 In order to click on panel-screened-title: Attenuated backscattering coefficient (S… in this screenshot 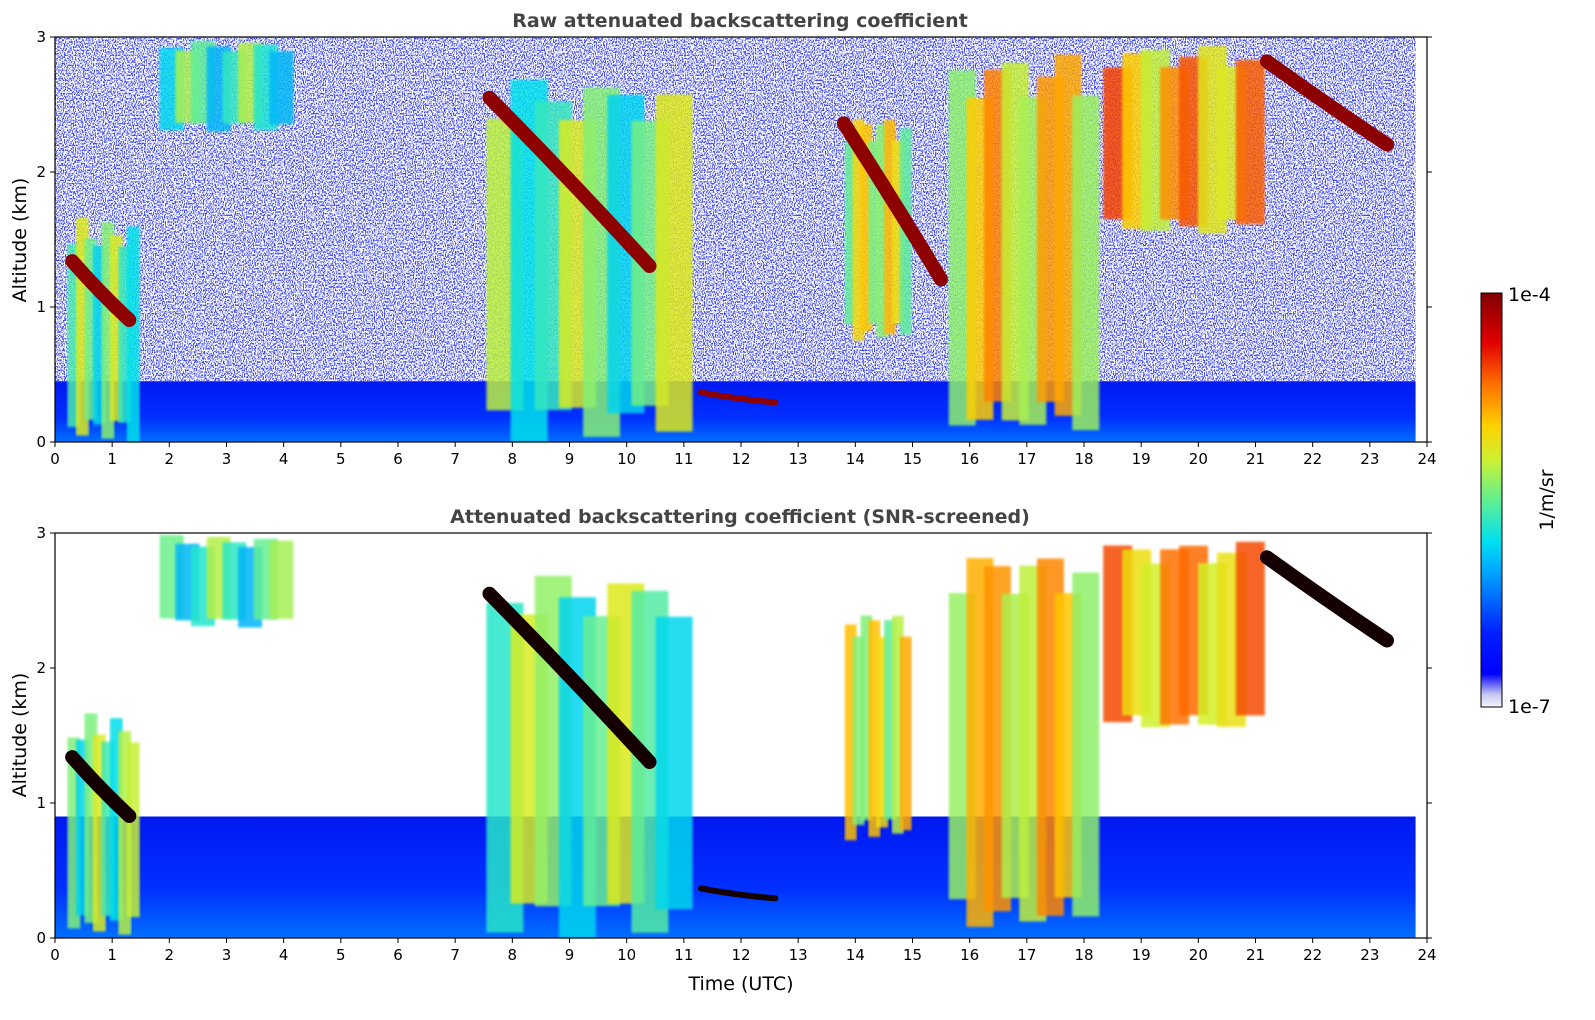, I will do `click(740, 517)`.